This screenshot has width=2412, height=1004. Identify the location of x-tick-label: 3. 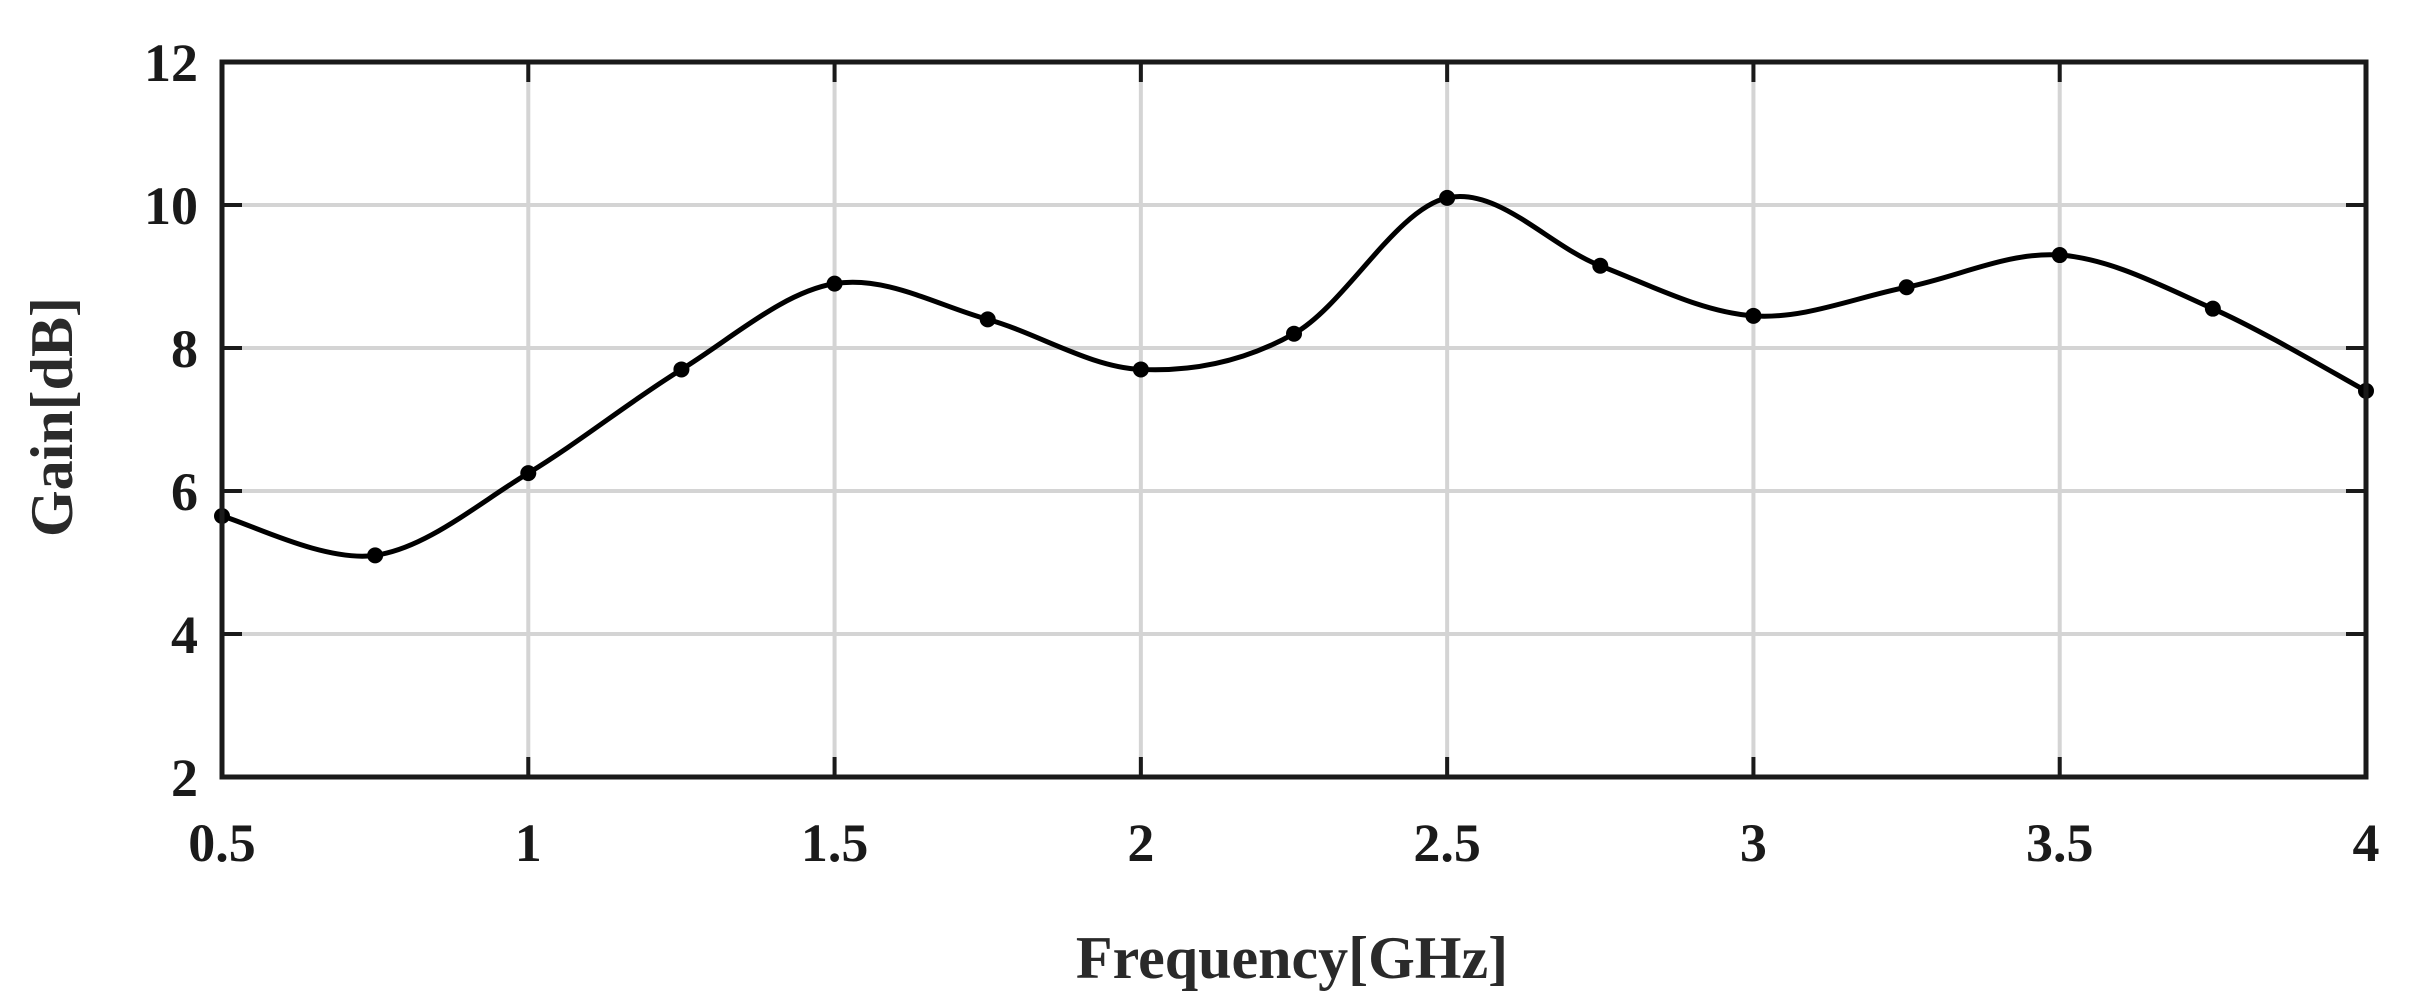
(1753, 843).